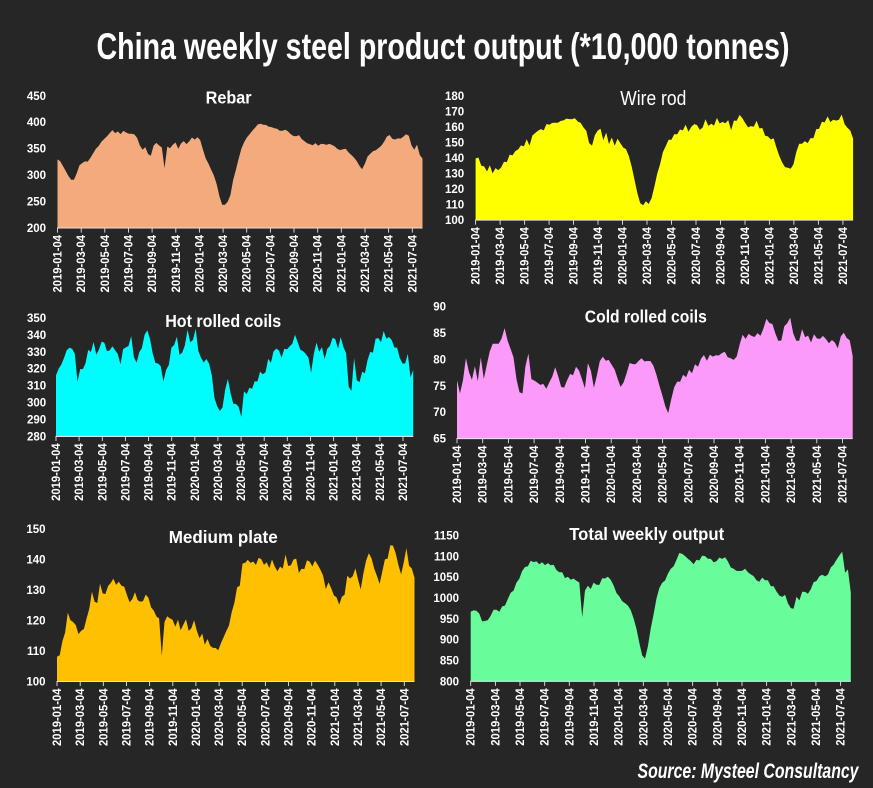 The height and width of the screenshot is (788, 873). Describe the element at coordinates (454, 112) in the screenshot. I see `svg-text: 170` at that location.